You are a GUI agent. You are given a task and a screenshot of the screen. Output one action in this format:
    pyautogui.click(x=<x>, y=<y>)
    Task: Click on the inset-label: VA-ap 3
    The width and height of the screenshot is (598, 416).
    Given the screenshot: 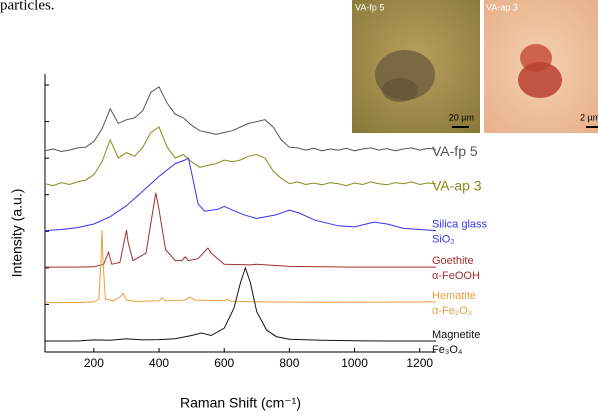 What is the action you would take?
    pyautogui.click(x=502, y=7)
    